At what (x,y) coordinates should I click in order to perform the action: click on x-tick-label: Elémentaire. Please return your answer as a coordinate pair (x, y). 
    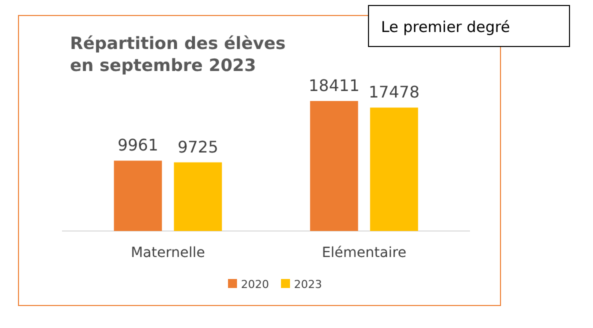
    Looking at the image, I should click on (364, 253).